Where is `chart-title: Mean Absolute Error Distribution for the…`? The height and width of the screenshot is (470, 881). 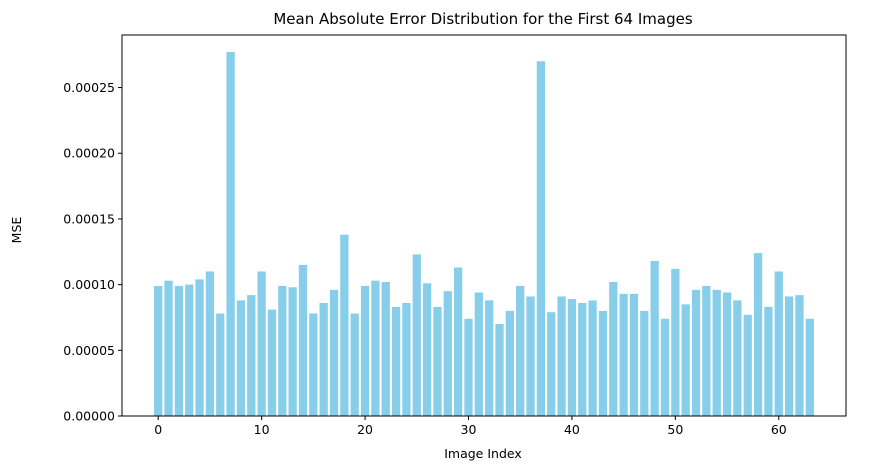
chart-title: Mean Absolute Error Distribution for the… is located at coordinates (483, 19).